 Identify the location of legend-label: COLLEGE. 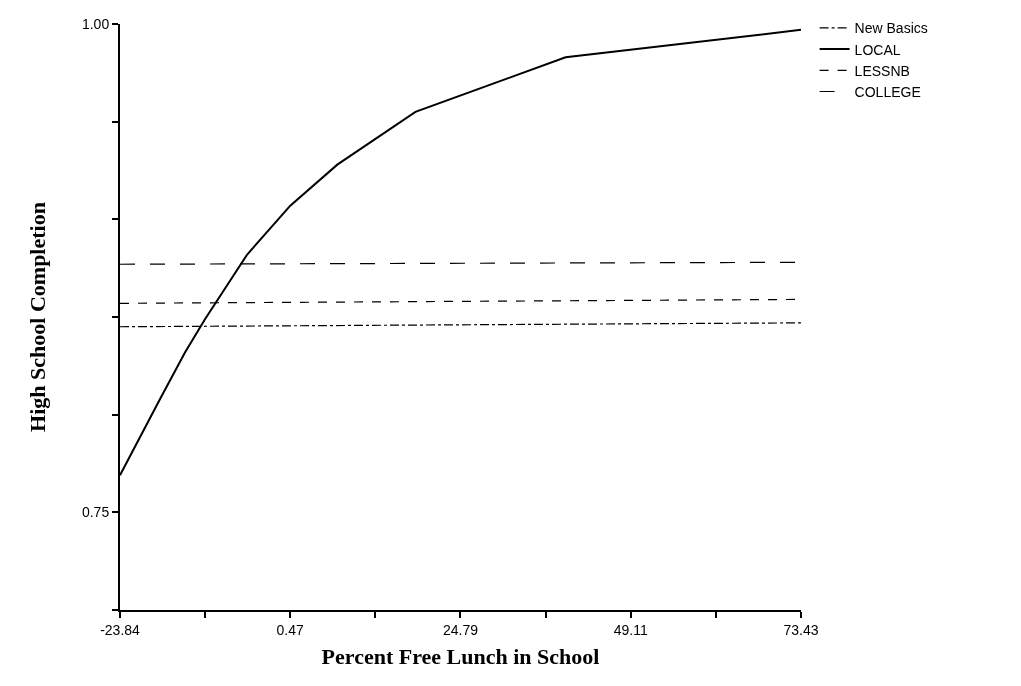
(887, 91).